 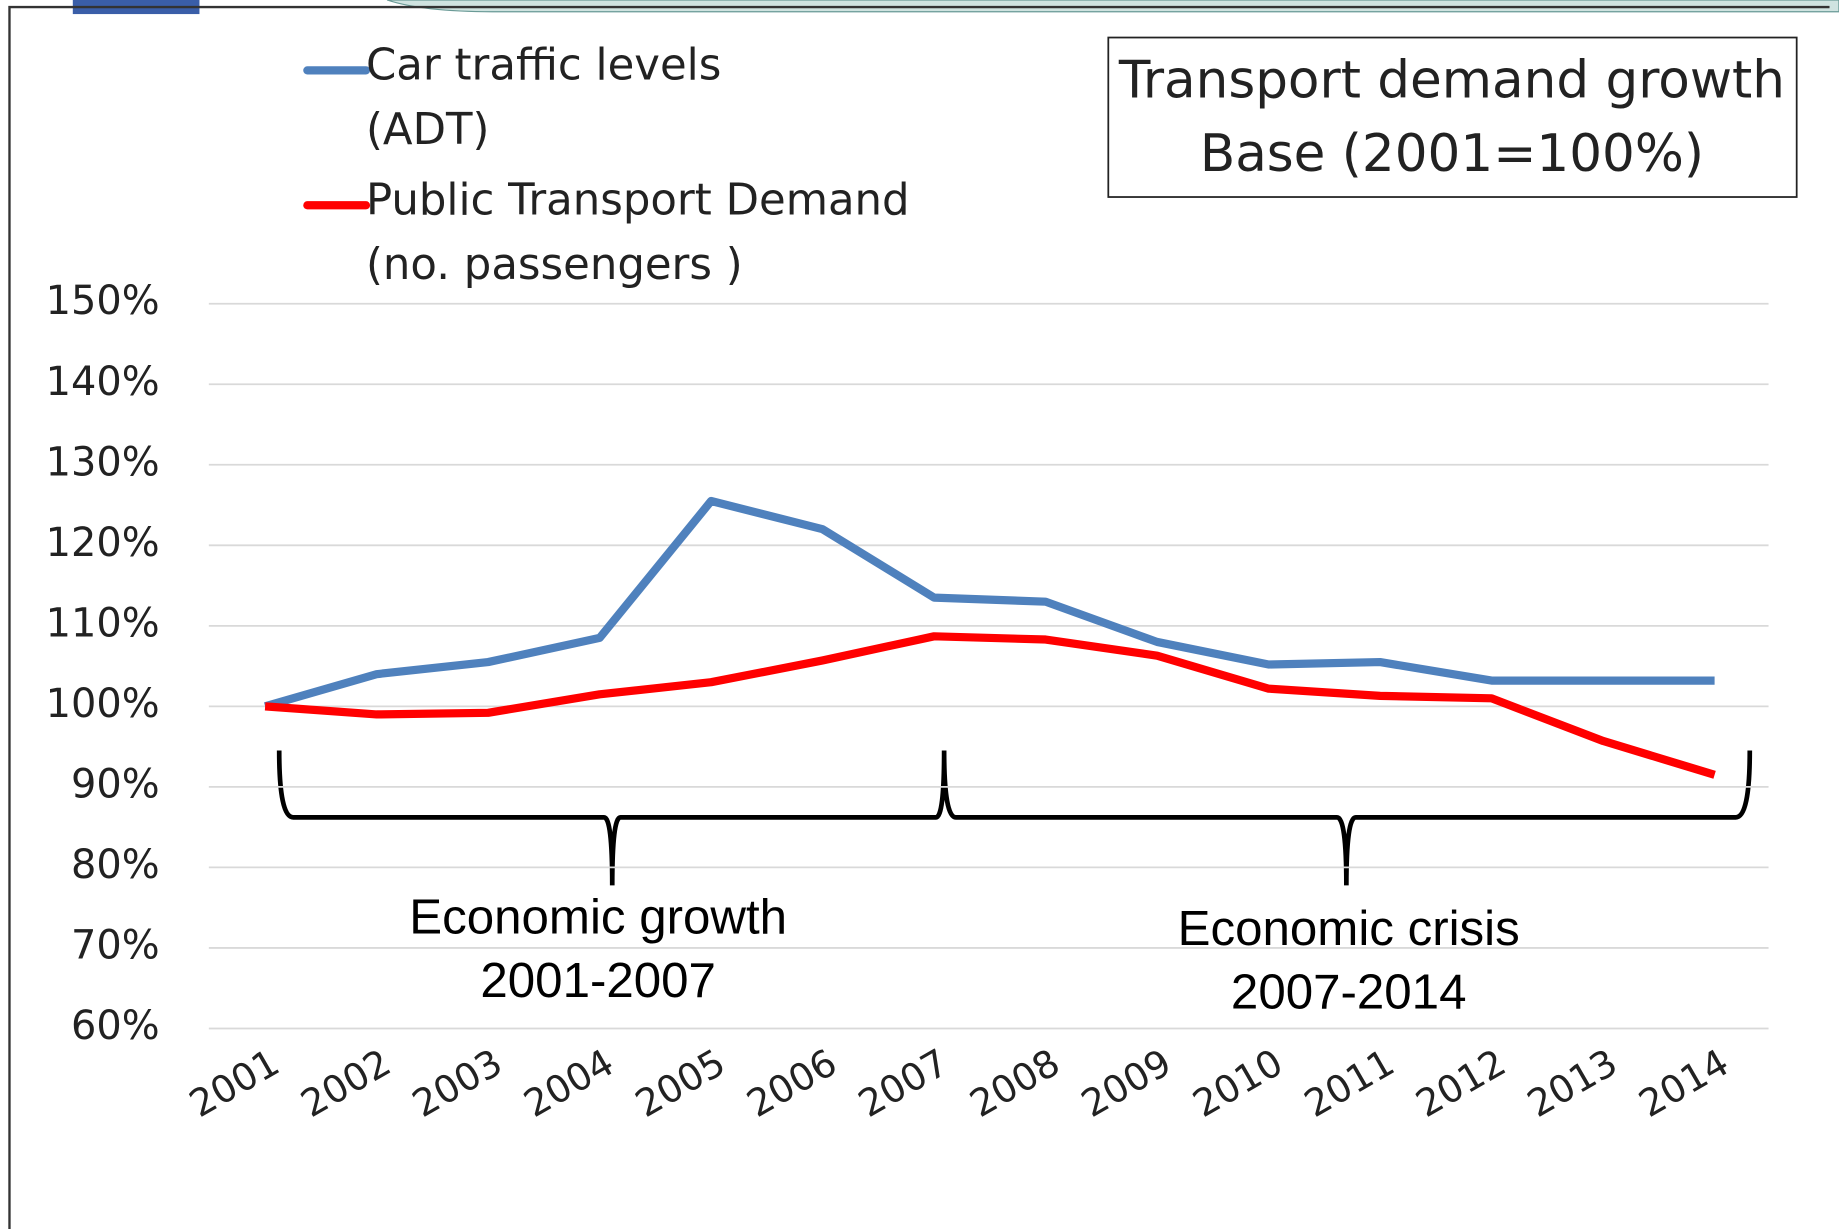 I want to click on y-tick-label: 140%, so click(x=103, y=382).